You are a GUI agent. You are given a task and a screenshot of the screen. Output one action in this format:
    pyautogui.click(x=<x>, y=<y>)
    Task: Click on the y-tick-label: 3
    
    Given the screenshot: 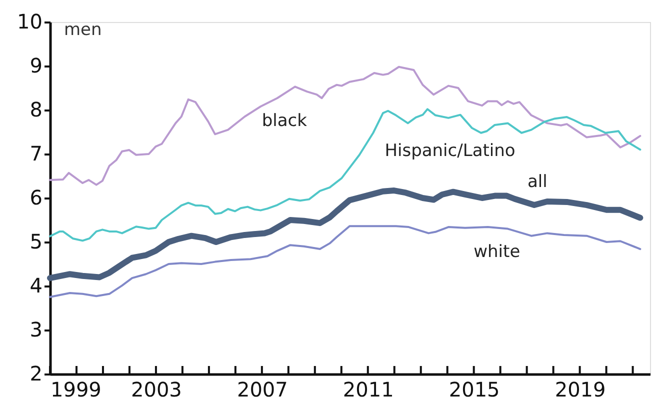 What is the action you would take?
    pyautogui.click(x=36, y=330)
    